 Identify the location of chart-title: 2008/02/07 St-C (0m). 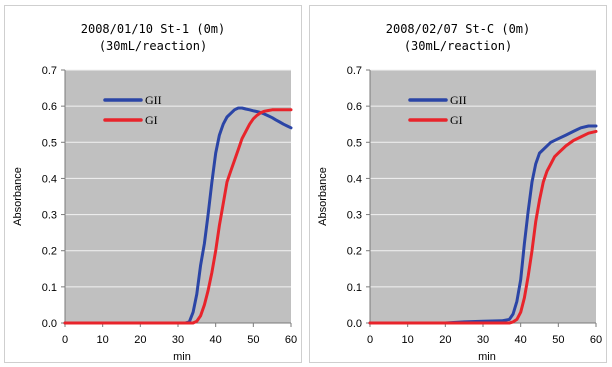
(458, 29).